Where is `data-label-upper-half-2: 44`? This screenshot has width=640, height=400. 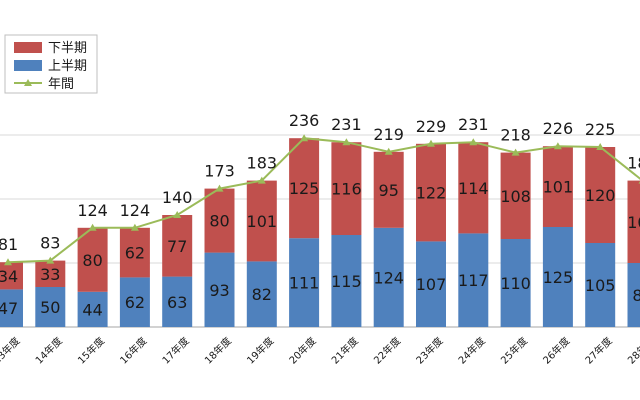
data-label-upper-half-2: 44 is located at coordinates (92, 309).